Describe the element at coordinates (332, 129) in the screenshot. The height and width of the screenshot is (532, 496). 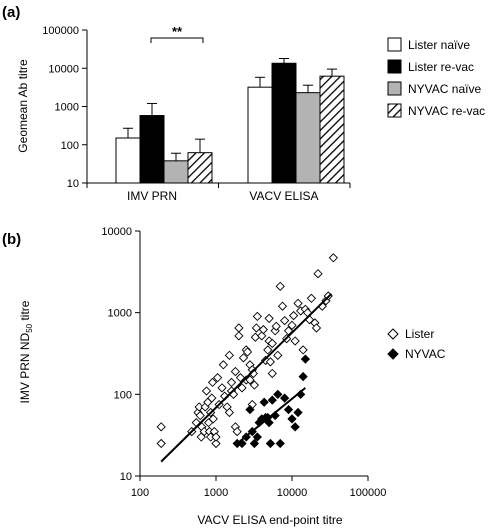
I see `bar-nyvac-re-vac-vacv-elisa` at that location.